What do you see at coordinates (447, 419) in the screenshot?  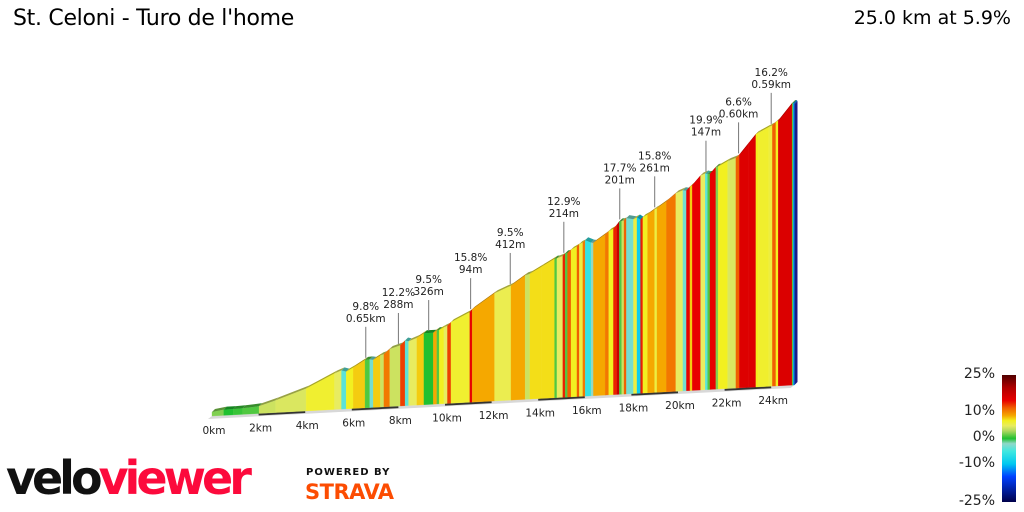 I see `x-tick-label: 10km` at bounding box center [447, 419].